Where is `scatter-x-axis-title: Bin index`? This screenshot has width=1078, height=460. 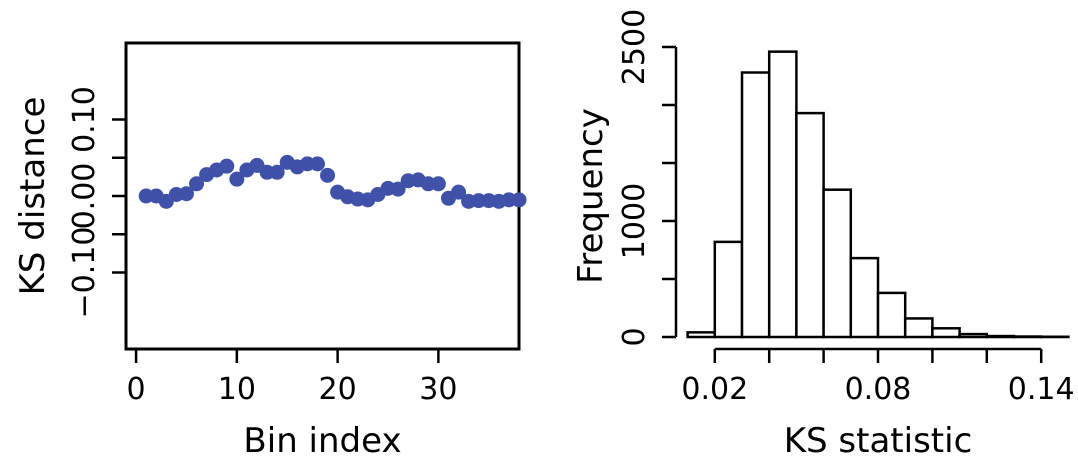 scatter-x-axis-title: Bin index is located at coordinates (322, 440).